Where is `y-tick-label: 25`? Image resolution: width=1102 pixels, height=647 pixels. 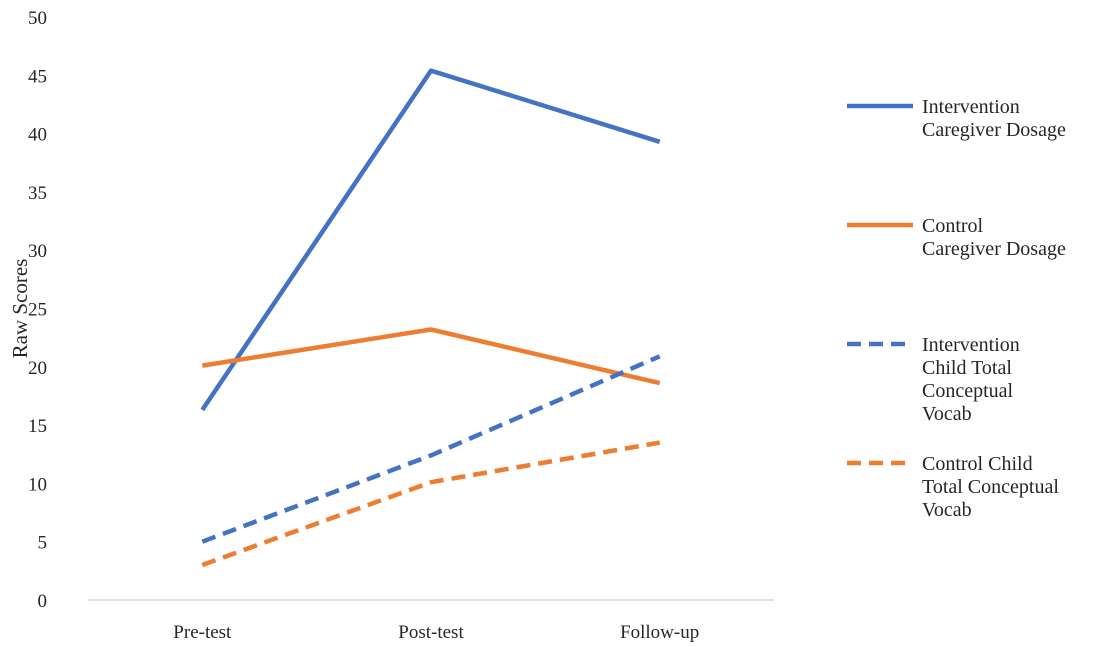 y-tick-label: 25 is located at coordinates (37, 310).